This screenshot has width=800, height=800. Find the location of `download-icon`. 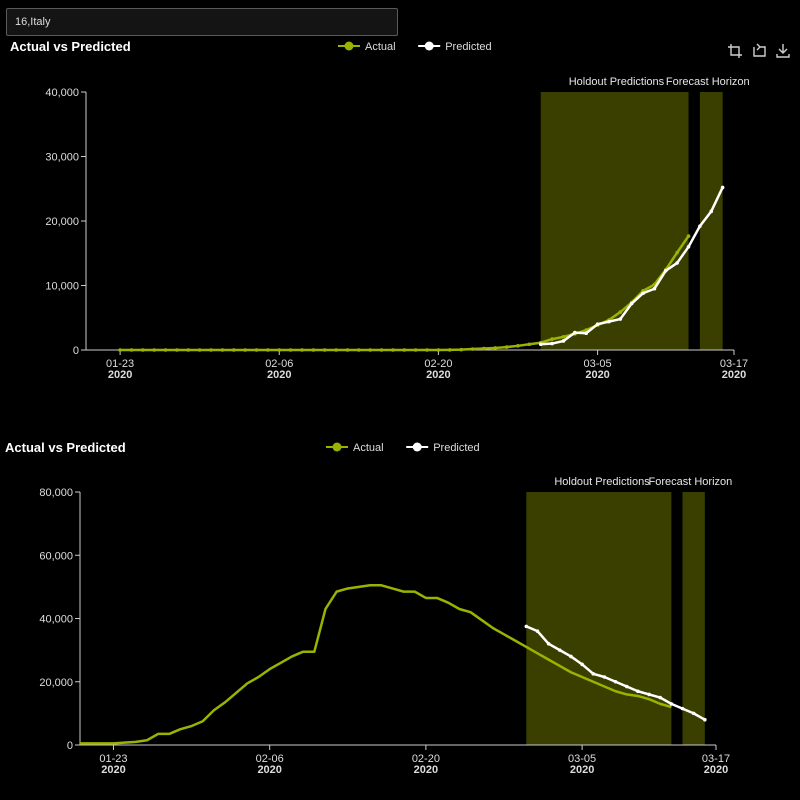

download-icon is located at coordinates (783, 51).